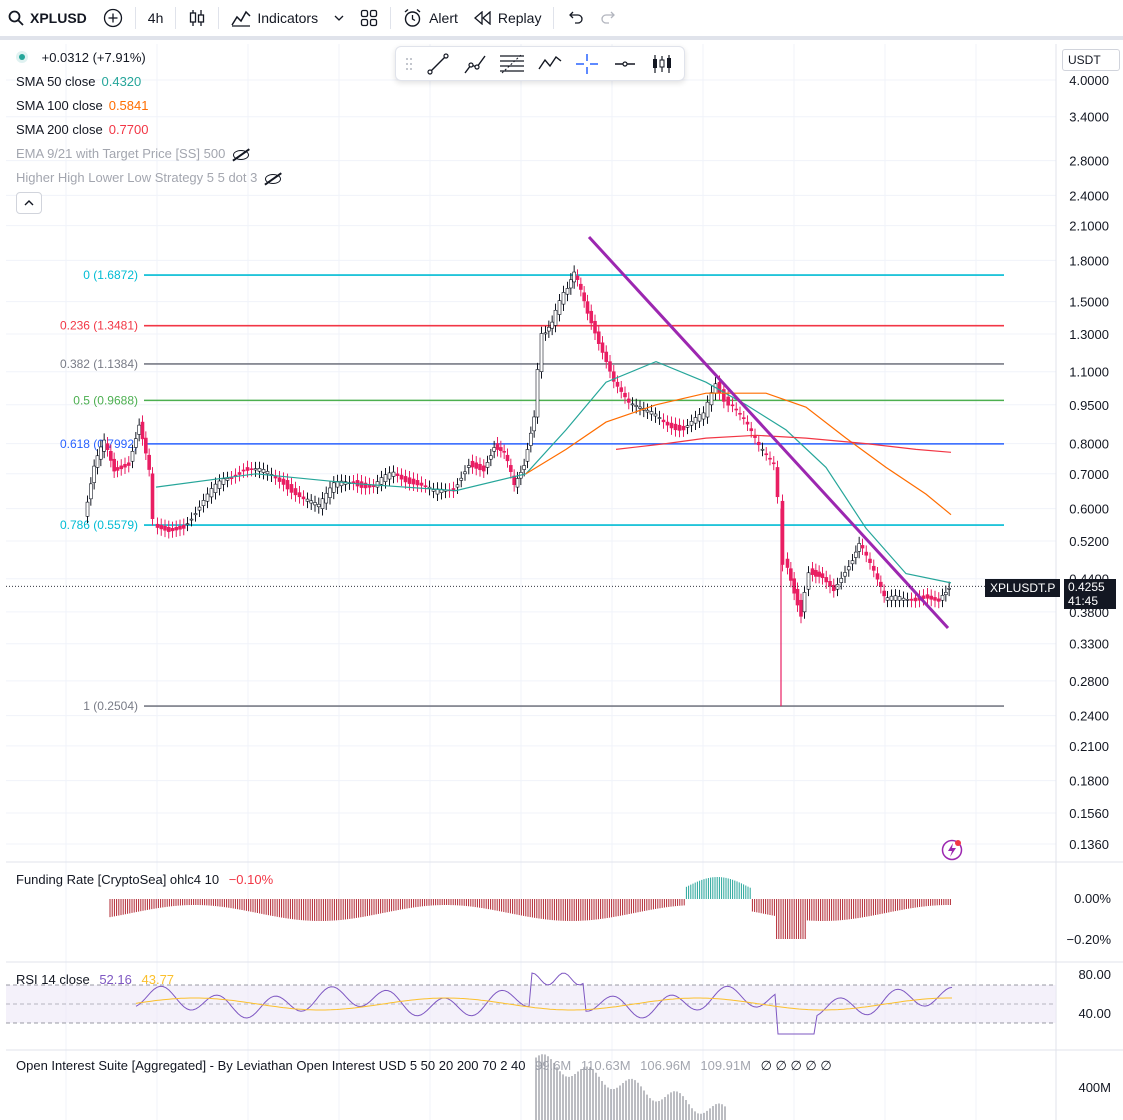  Describe the element at coordinates (29, 203) in the screenshot. I see `collapse-legend-button` at that location.